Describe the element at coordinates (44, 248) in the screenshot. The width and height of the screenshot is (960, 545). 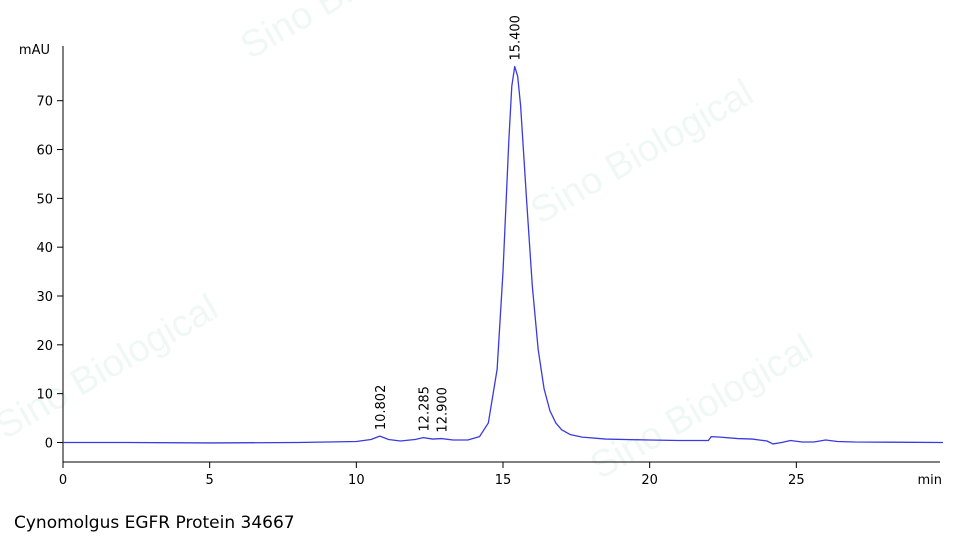
I see `y-tick-label: 40` at that location.